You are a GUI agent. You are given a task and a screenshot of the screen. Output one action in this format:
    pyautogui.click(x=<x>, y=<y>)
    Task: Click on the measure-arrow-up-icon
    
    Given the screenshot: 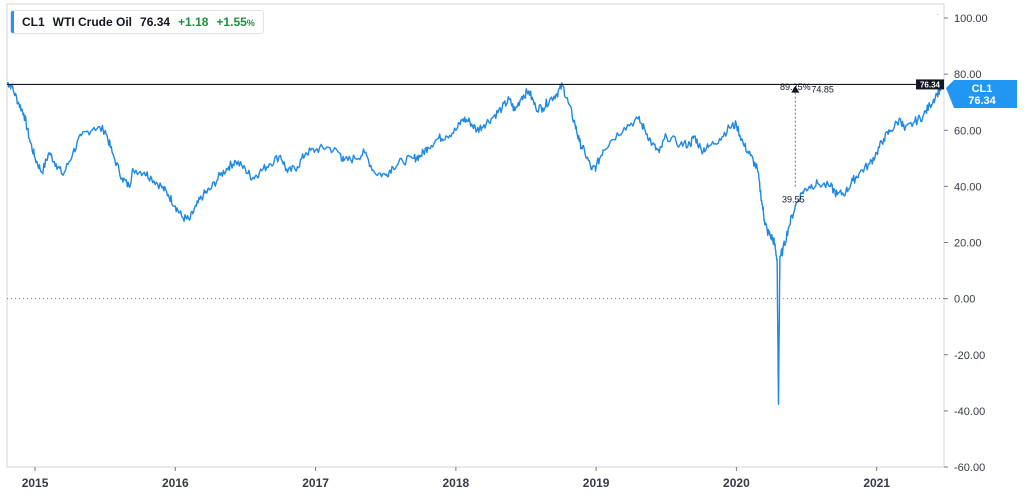 What is the action you would take?
    pyautogui.click(x=795, y=89)
    